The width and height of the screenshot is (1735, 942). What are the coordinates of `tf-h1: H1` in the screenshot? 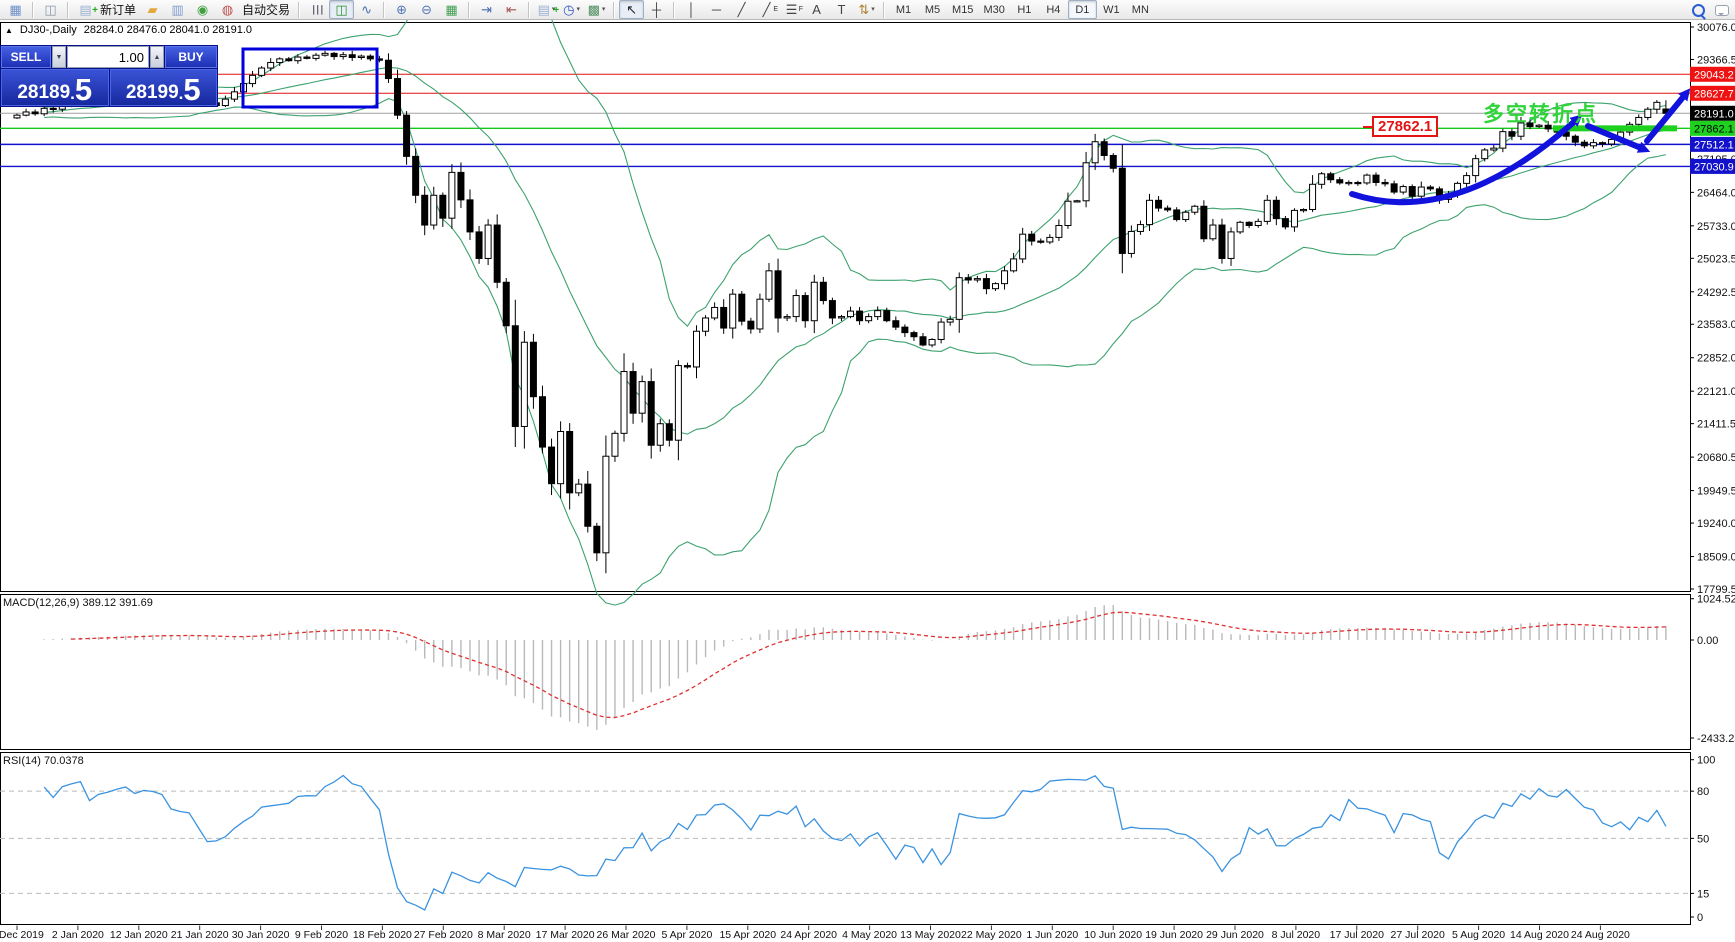 It's located at (1024, 9).